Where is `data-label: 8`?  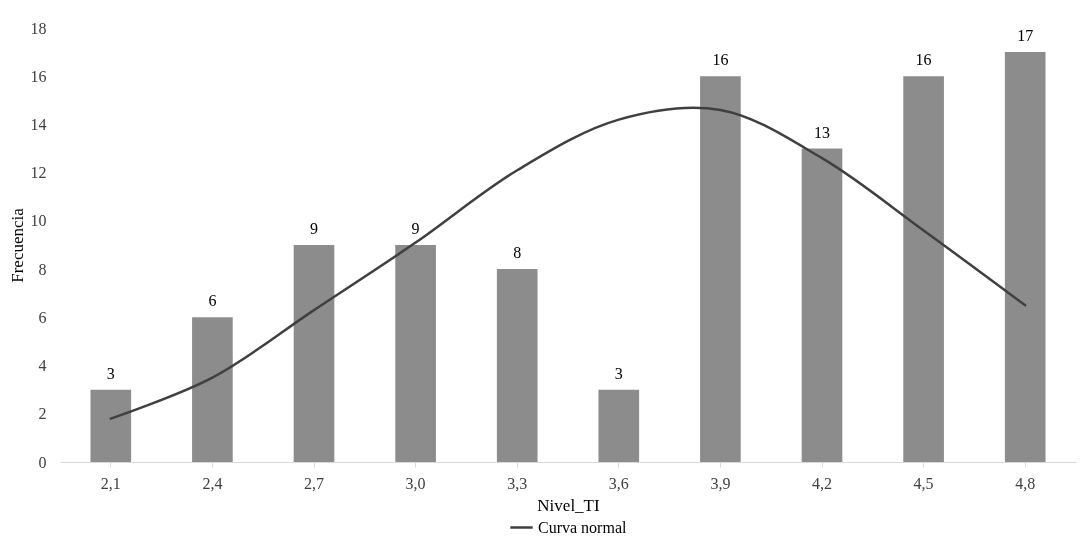
data-label: 8 is located at coordinates (517, 253).